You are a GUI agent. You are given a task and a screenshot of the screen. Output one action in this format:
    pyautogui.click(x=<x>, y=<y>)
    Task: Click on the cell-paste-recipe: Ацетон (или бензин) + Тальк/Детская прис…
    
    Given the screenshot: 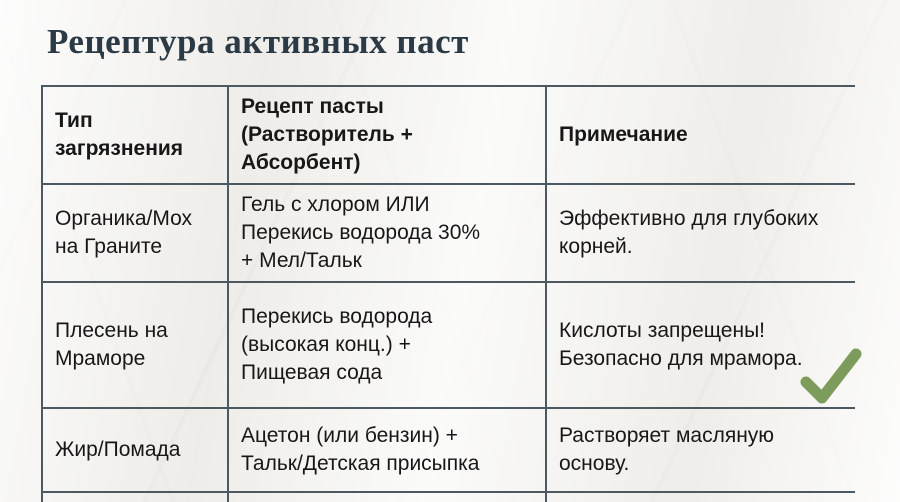 What is the action you would take?
    pyautogui.click(x=386, y=449)
    